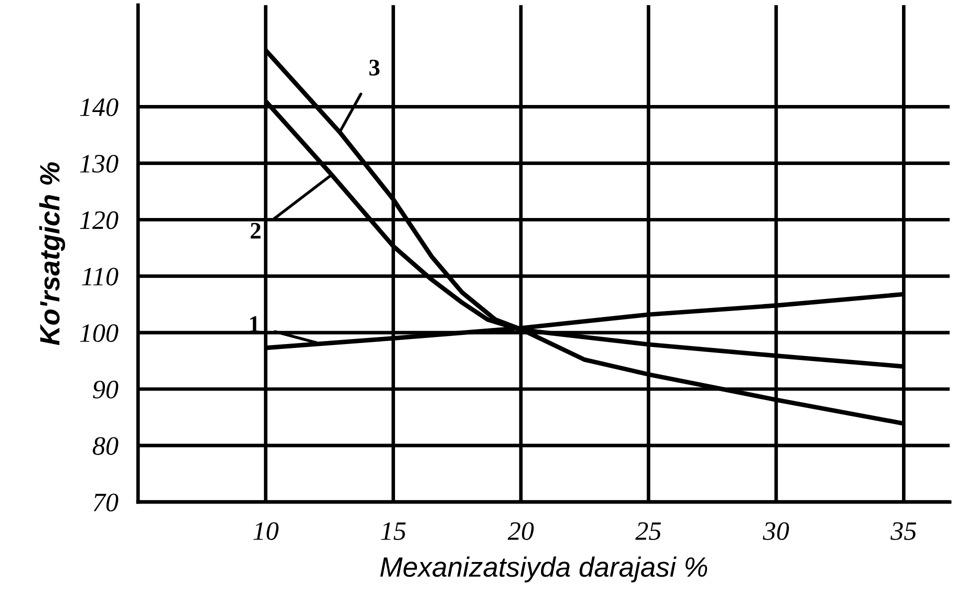 This screenshot has width=956, height=603. Describe the element at coordinates (648, 531) in the screenshot. I see `x-tick-label: 25` at that location.